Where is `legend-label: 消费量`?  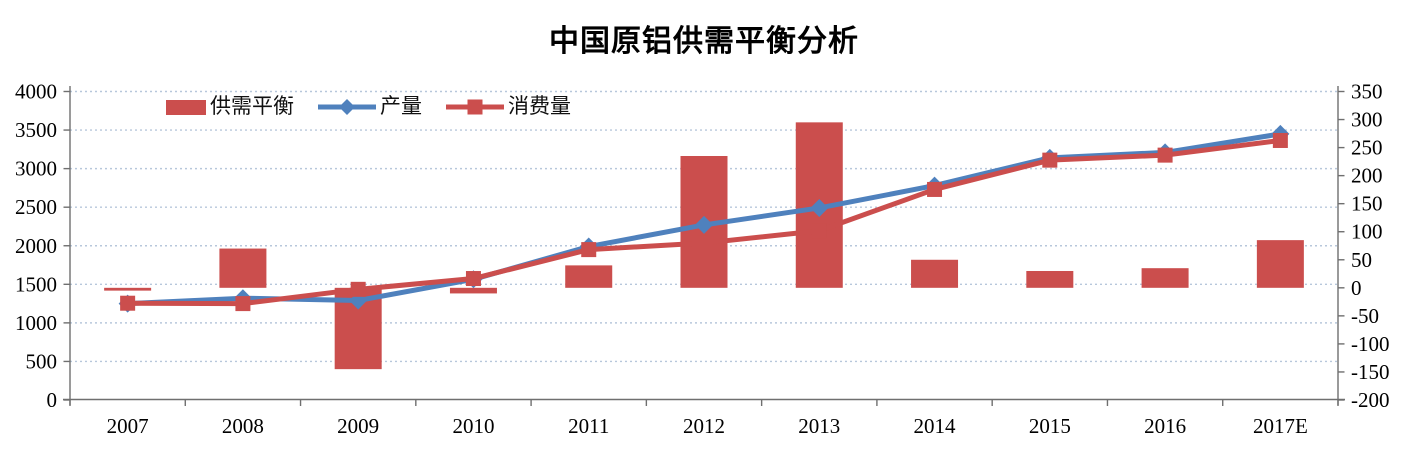 legend-label: 消费量 is located at coordinates (539, 106).